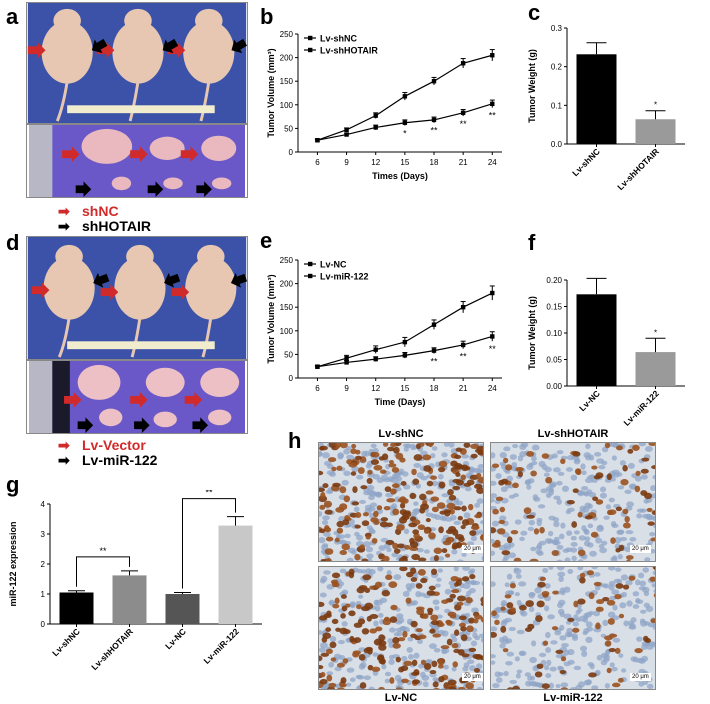  I want to click on bar-Lv-shHOTAIR, so click(129, 599).